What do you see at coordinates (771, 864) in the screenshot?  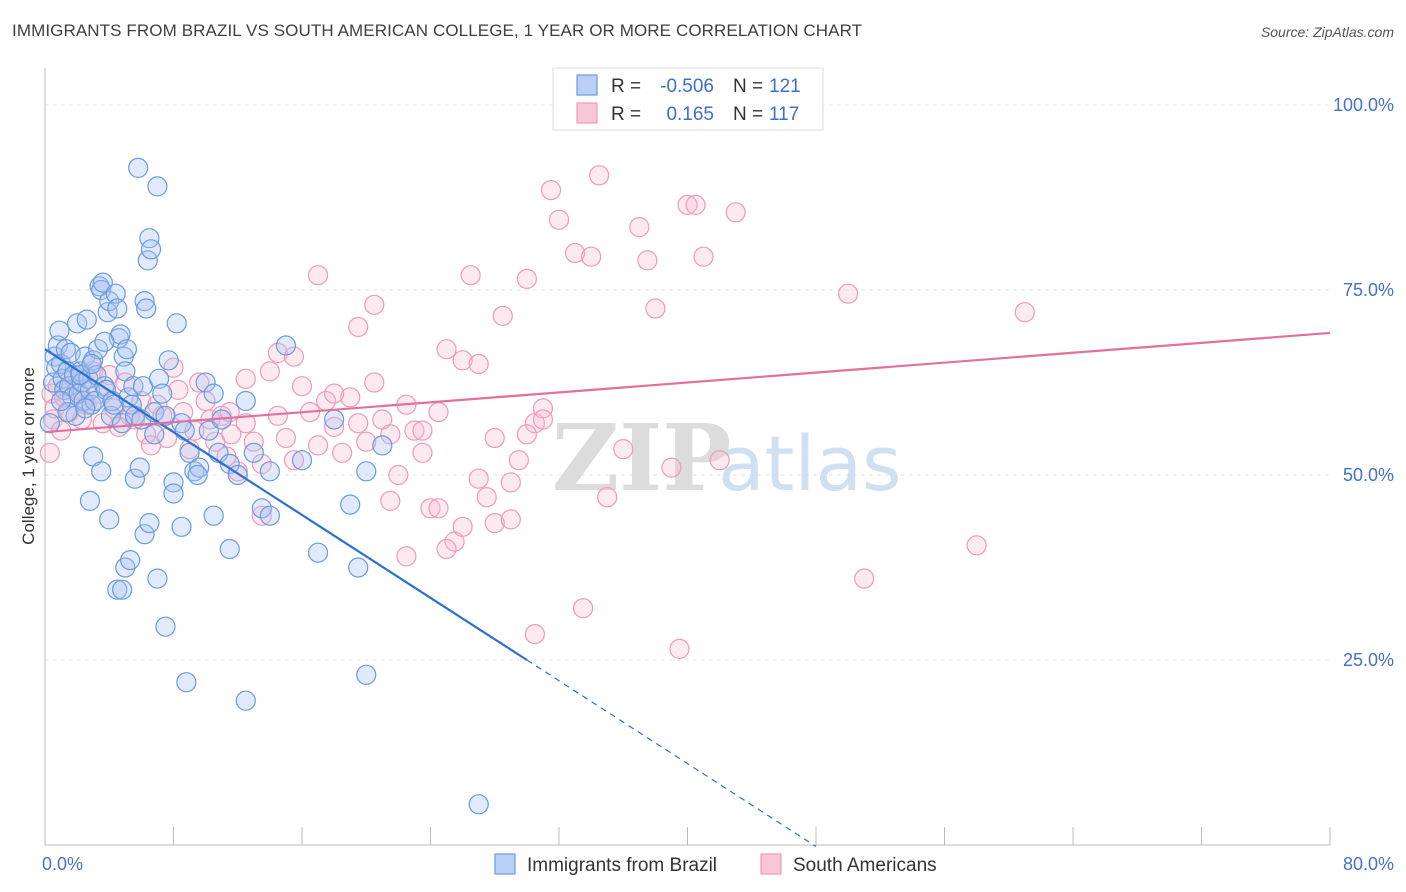 I see `series-legend-swatch-south-americans` at bounding box center [771, 864].